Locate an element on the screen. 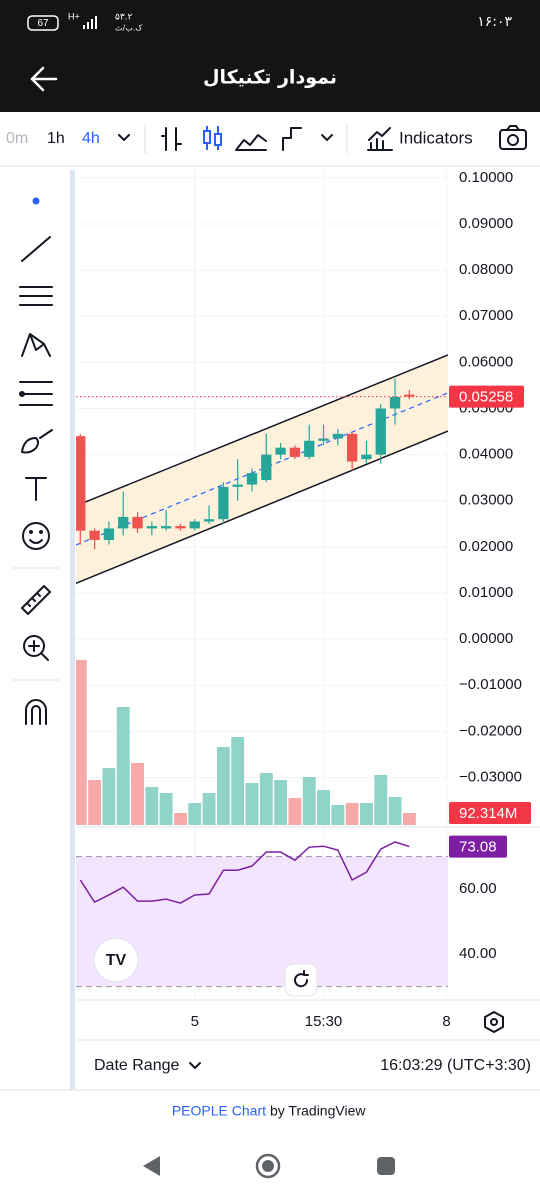 The image size is (540, 1200). nav-home is located at coordinates (268, 1166).